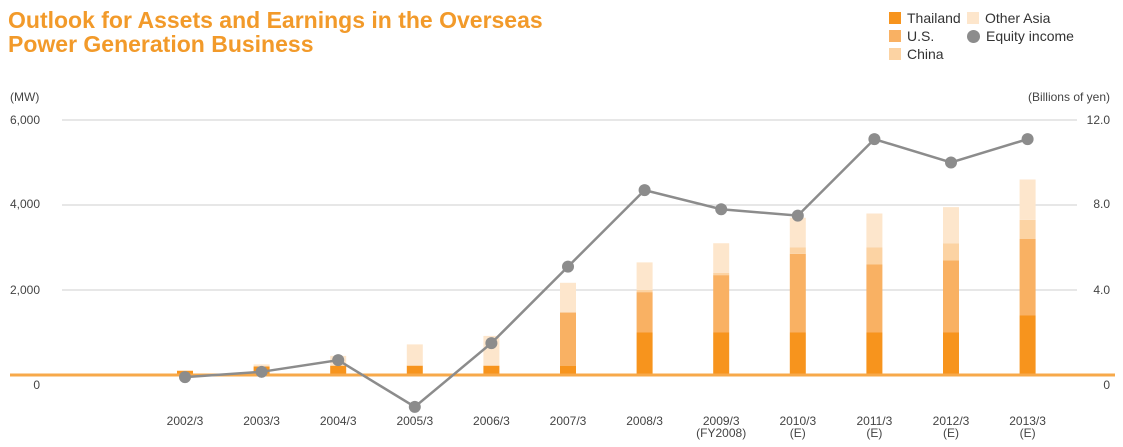 The height and width of the screenshot is (447, 1123). I want to click on legend-swatch-other-asia, so click(973, 18).